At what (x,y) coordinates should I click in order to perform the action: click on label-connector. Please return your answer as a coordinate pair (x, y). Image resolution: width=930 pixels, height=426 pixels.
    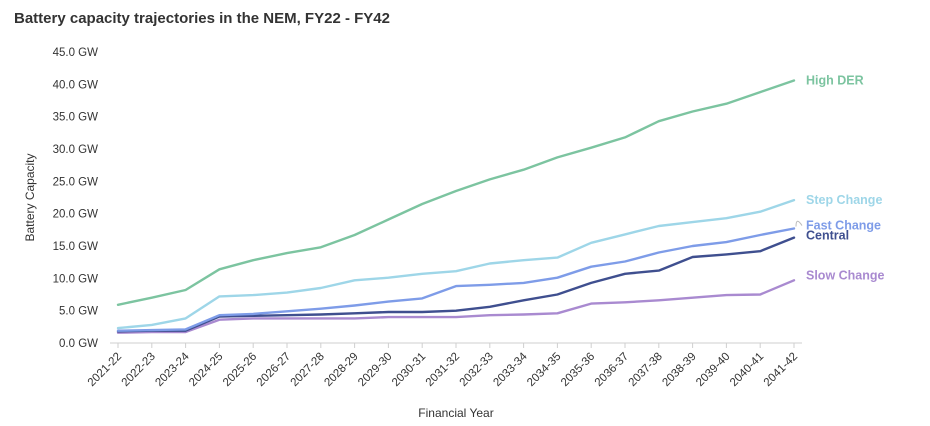
    Looking at the image, I should click on (799, 223).